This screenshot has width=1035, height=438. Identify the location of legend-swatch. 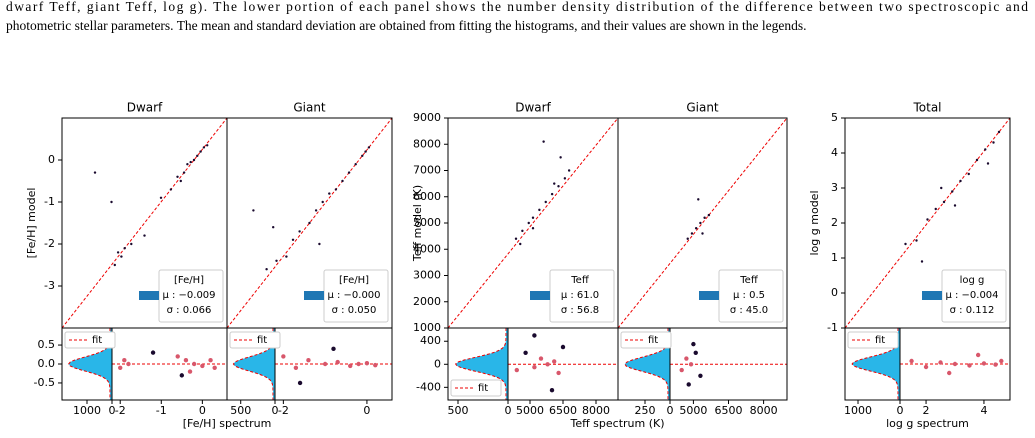
(314, 295).